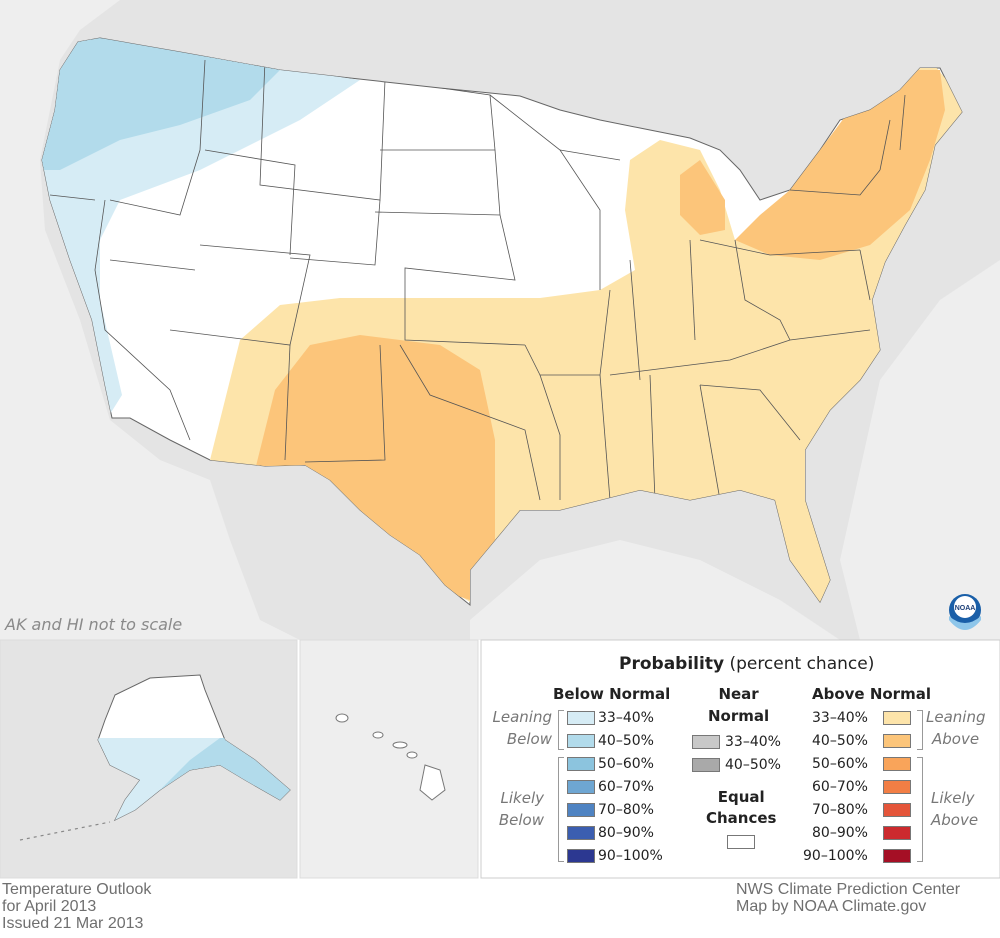 This screenshot has height=938, width=1000. I want to click on equal-chances-line1: Equal, so click(741, 797).